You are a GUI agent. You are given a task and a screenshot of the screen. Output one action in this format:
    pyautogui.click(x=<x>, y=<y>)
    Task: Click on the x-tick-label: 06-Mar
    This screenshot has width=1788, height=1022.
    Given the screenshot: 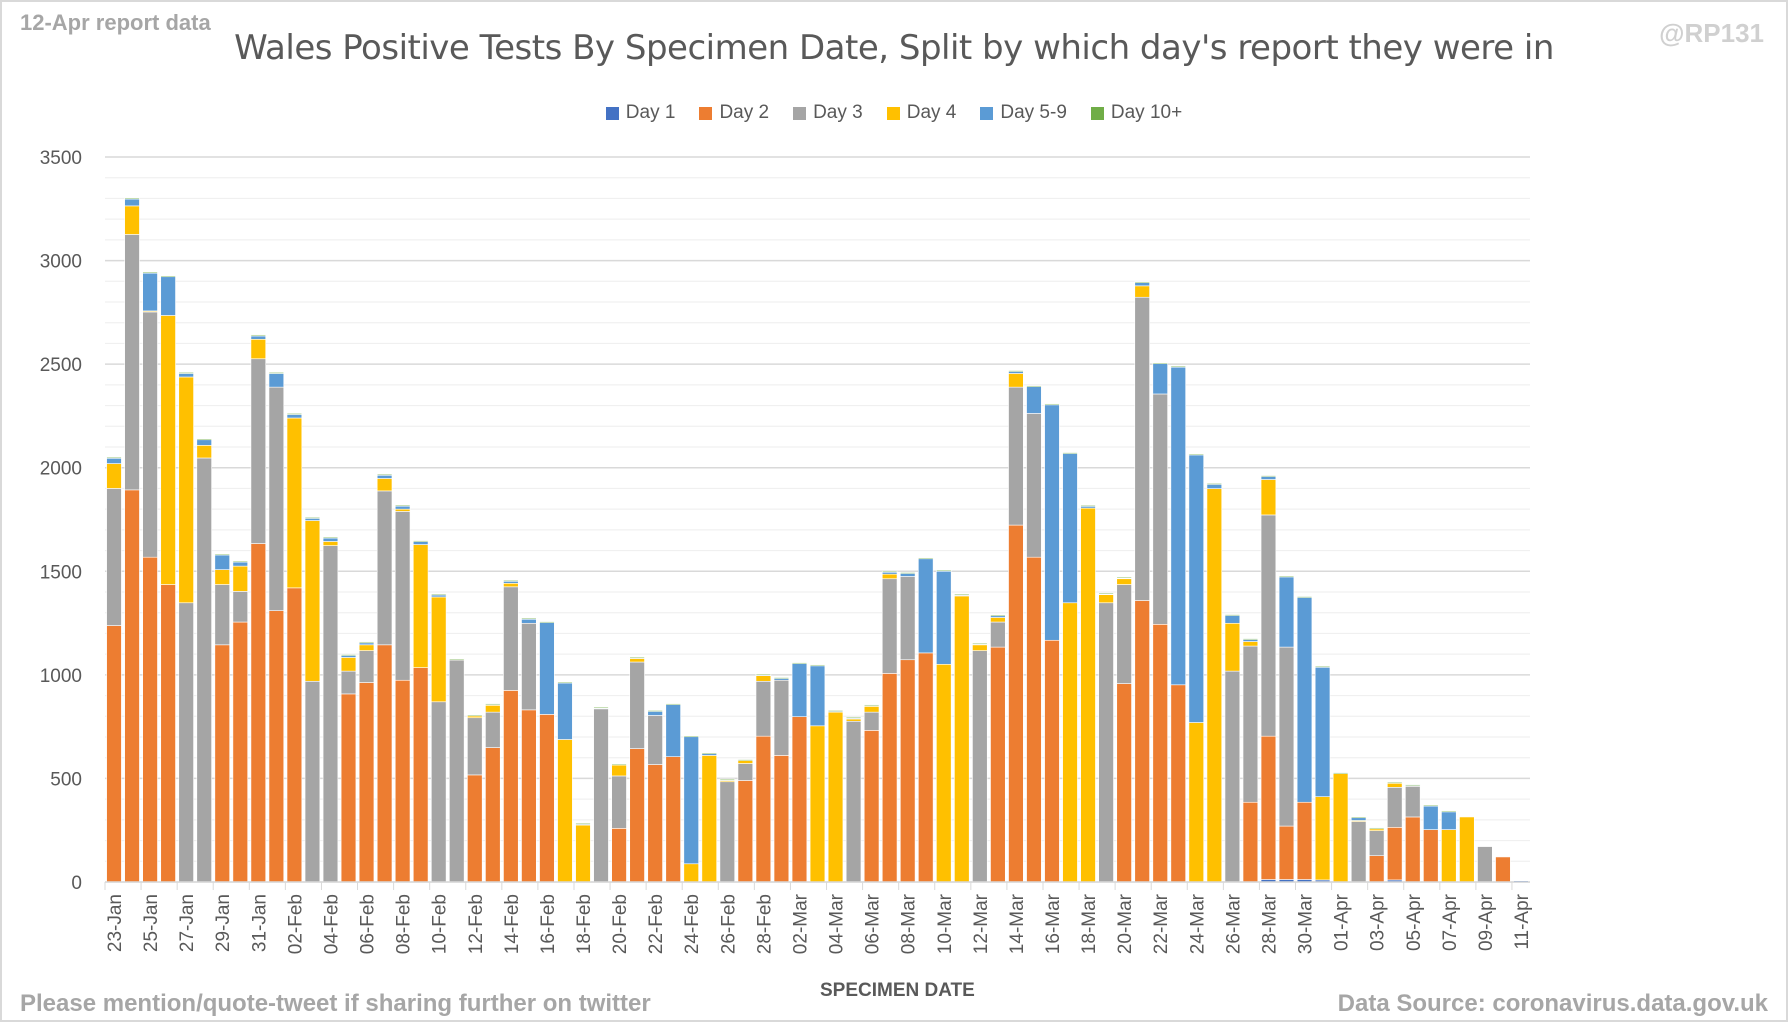 What is the action you would take?
    pyautogui.click(x=873, y=923)
    